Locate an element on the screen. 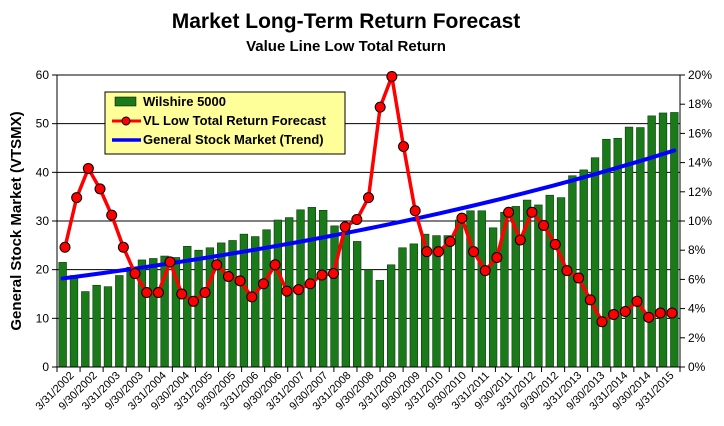 This screenshot has width=724, height=426. right-tick-label: 8% is located at coordinates (697, 250).